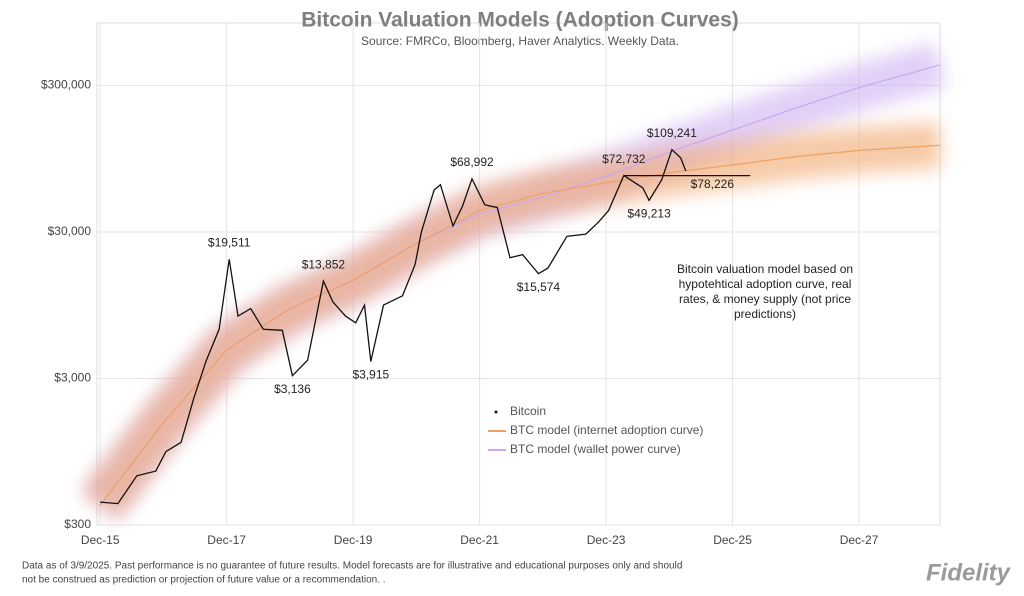  What do you see at coordinates (606, 430) in the screenshot?
I see `legend-label: BTC model (internet adoption curve)` at bounding box center [606, 430].